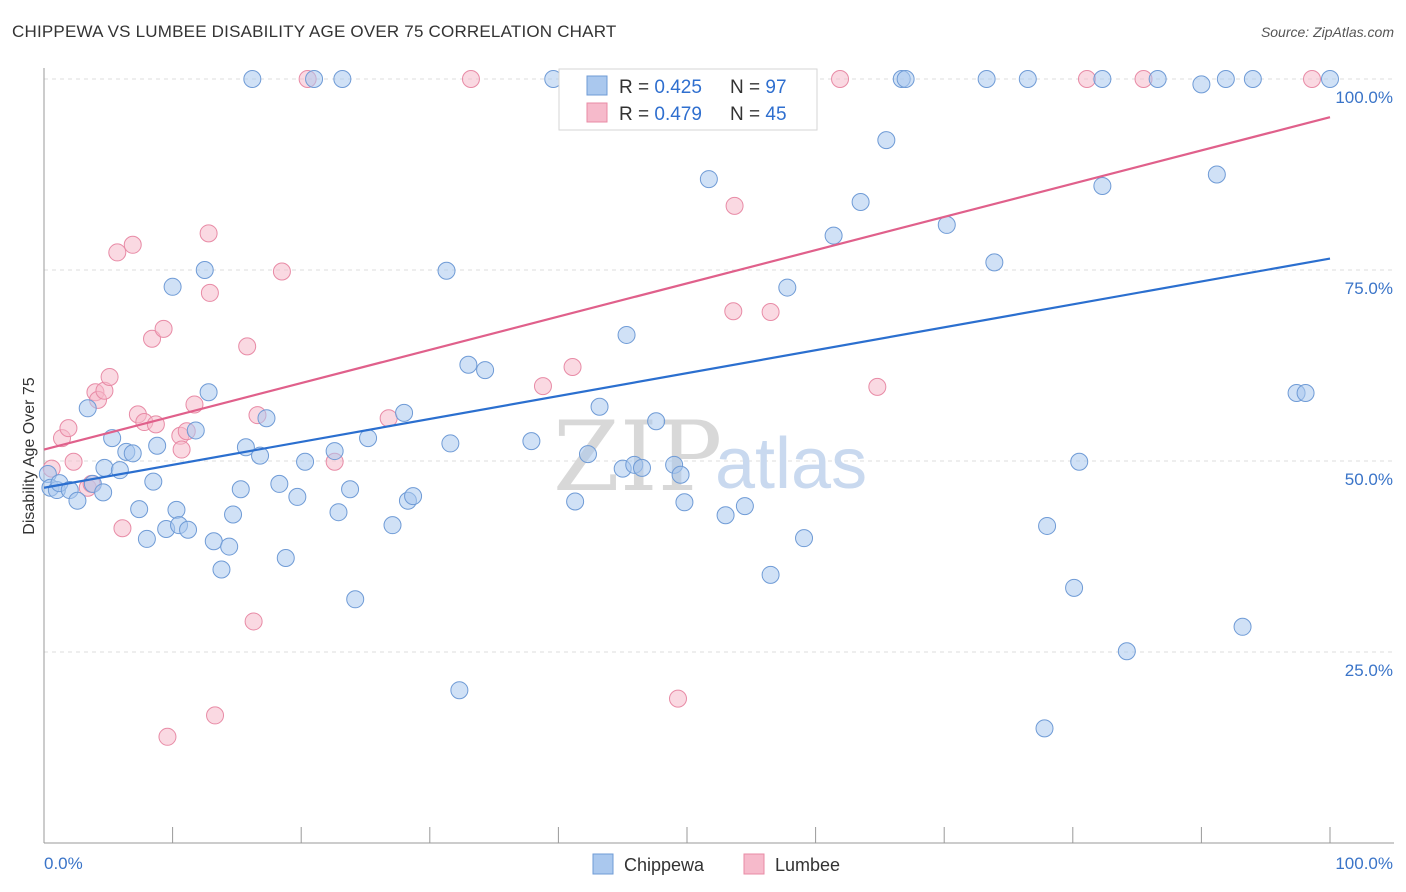 Image resolution: width=1406 pixels, height=892 pixels. What do you see at coordinates (1364, 384) in the screenshot?
I see `y-tick-labels: 25.0% 50.0% 75.0% 100.0%` at bounding box center [1364, 384].